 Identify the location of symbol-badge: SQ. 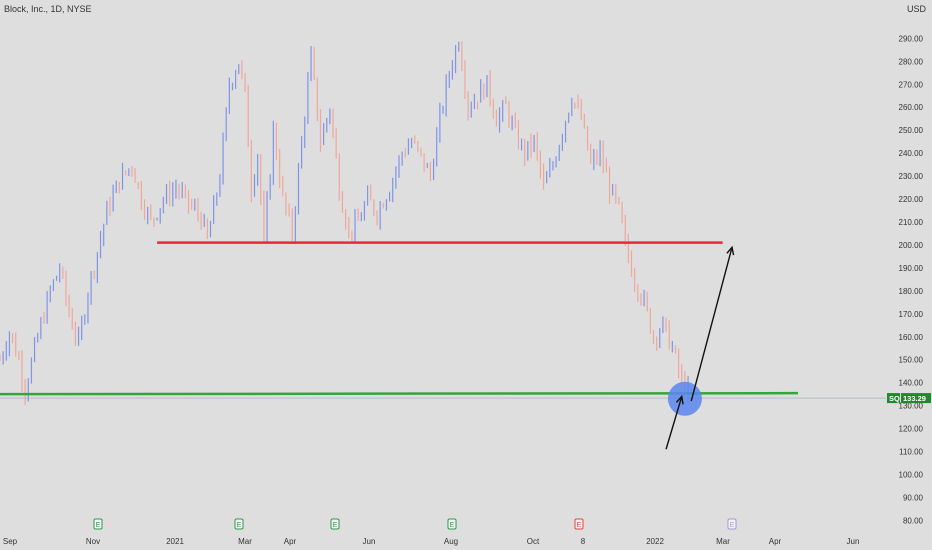
(894, 398).